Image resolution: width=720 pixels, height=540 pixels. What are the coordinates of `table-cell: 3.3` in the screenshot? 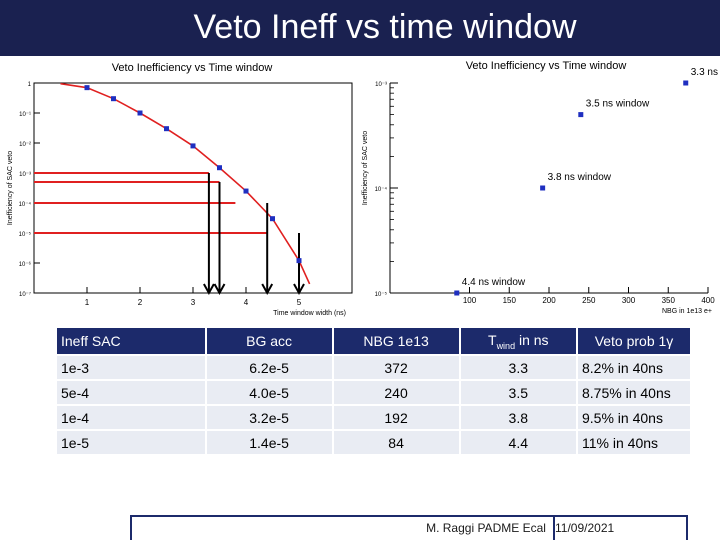 It's located at (519, 368).